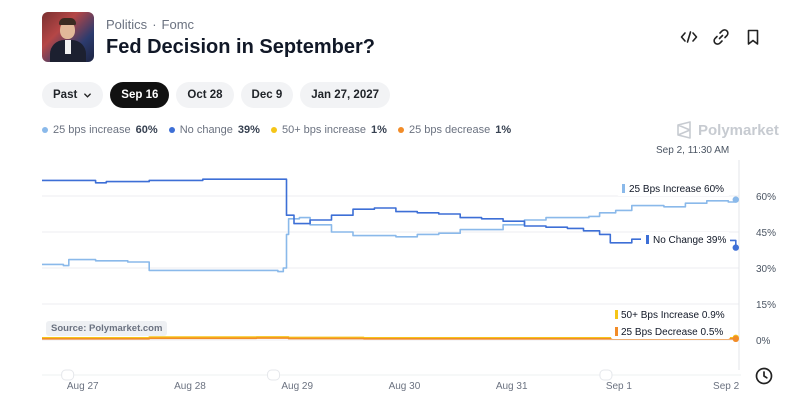  I want to click on y-tick-label: 0%, so click(763, 341).